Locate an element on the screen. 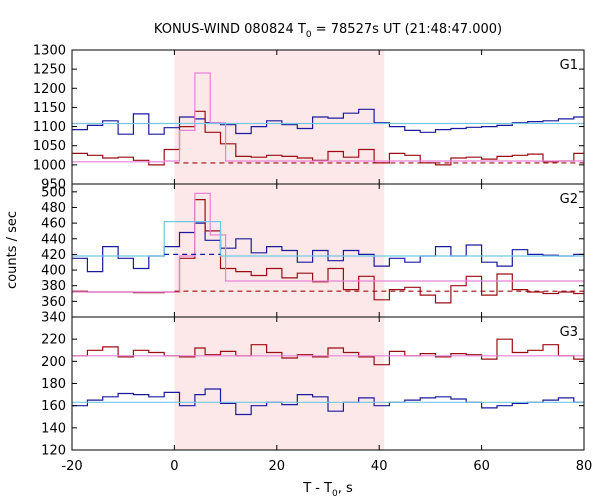 The width and height of the screenshot is (600, 500). x-axis-label: T - T0, s is located at coordinates (327, 490).